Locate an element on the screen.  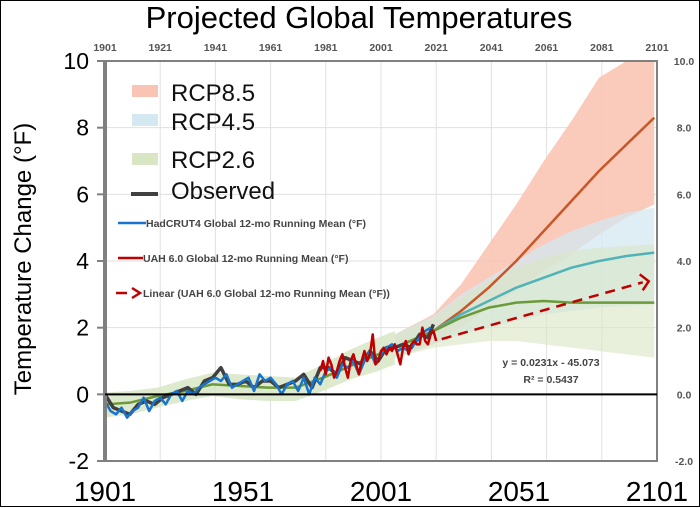
legend-uah: UAH 6.0 Global 12-mo Running Mean (°F) is located at coordinates (245, 259).